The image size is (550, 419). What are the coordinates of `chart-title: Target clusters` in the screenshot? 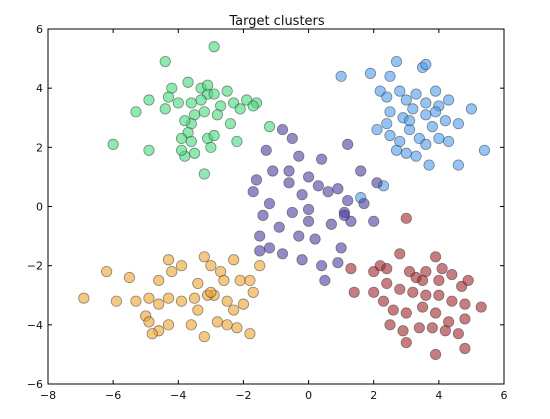 It's located at (276, 21).